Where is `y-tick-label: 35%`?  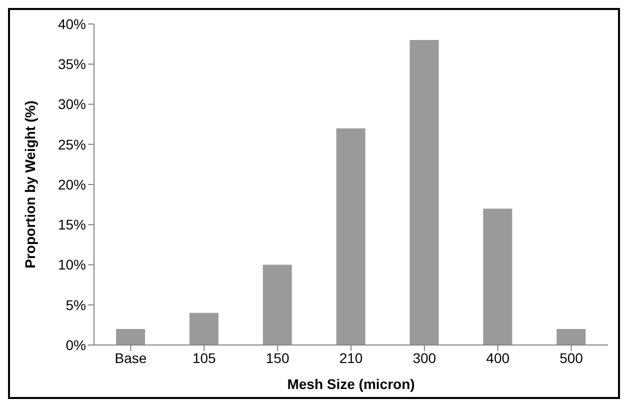
y-tick-label: 35% is located at coordinates (72, 64).